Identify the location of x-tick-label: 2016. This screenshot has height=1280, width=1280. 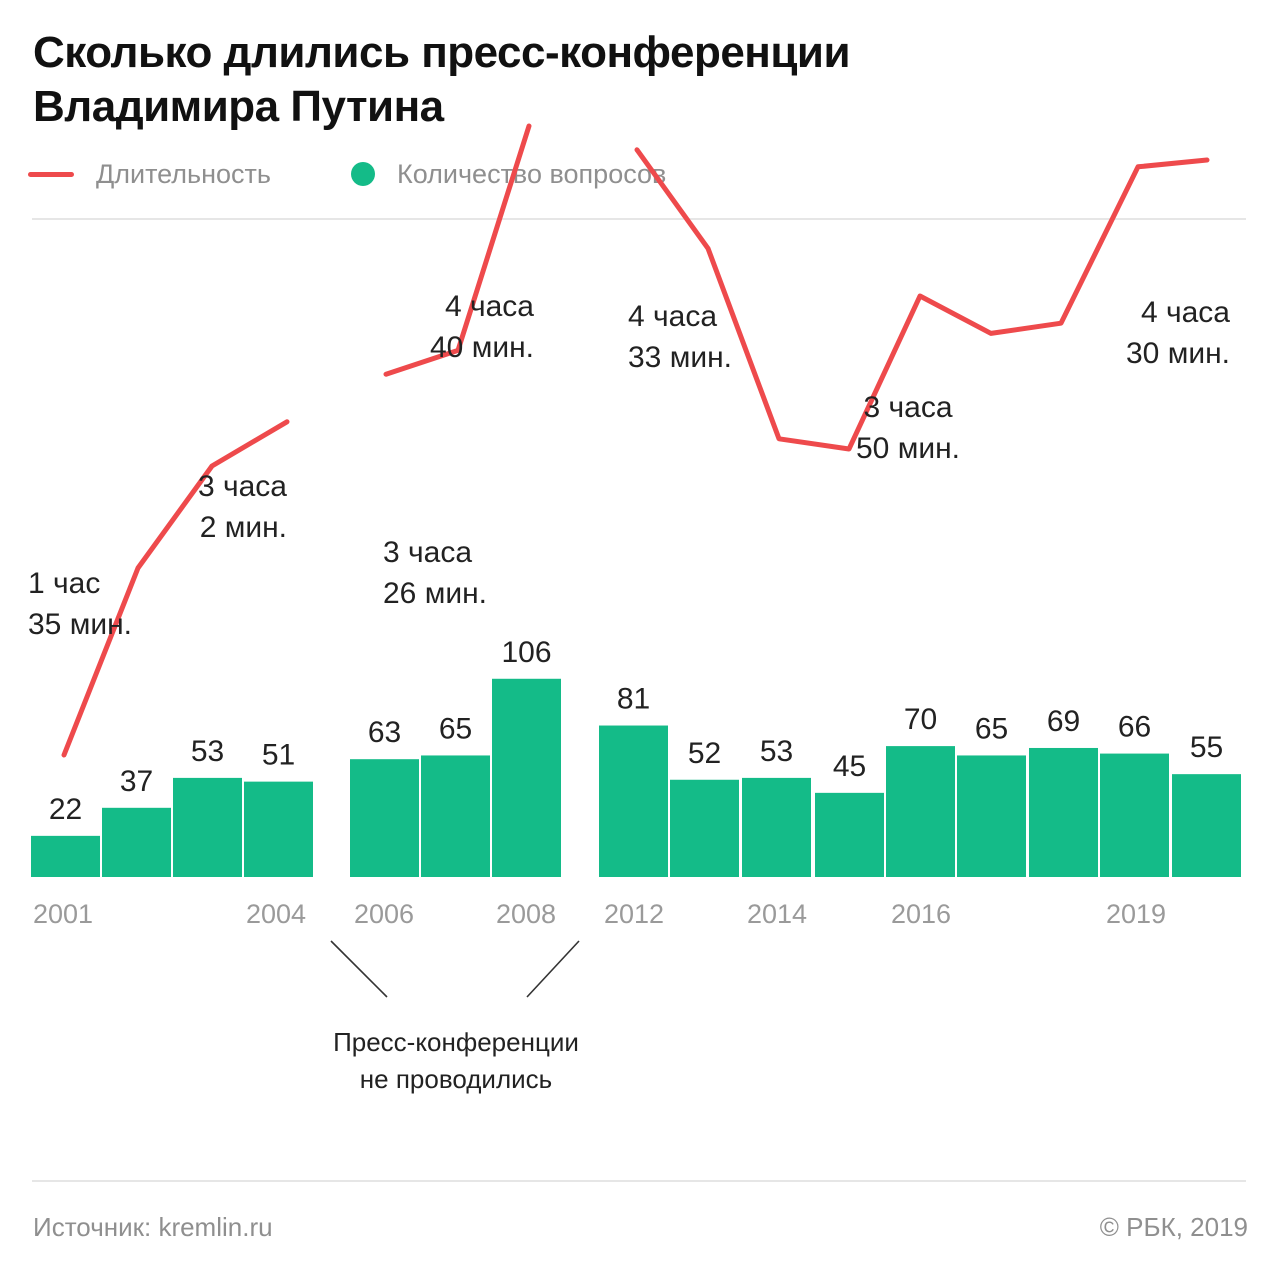
(921, 914).